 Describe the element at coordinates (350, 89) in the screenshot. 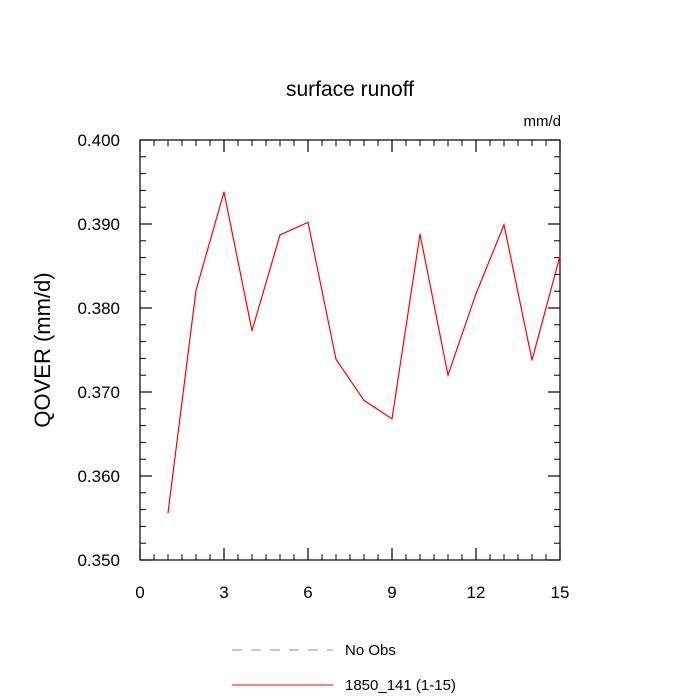

I see `chart-title: surface runoff` at that location.